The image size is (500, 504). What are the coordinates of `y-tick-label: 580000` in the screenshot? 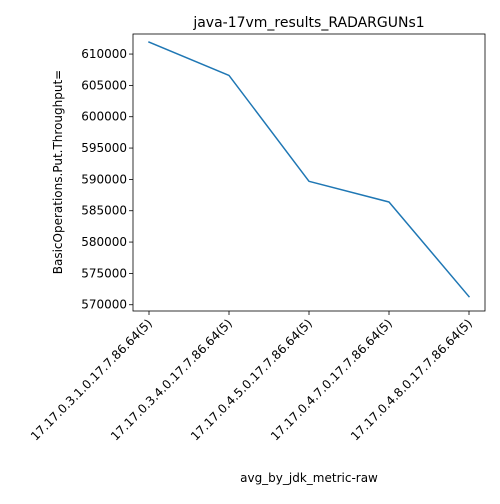 It's located at (104, 242).